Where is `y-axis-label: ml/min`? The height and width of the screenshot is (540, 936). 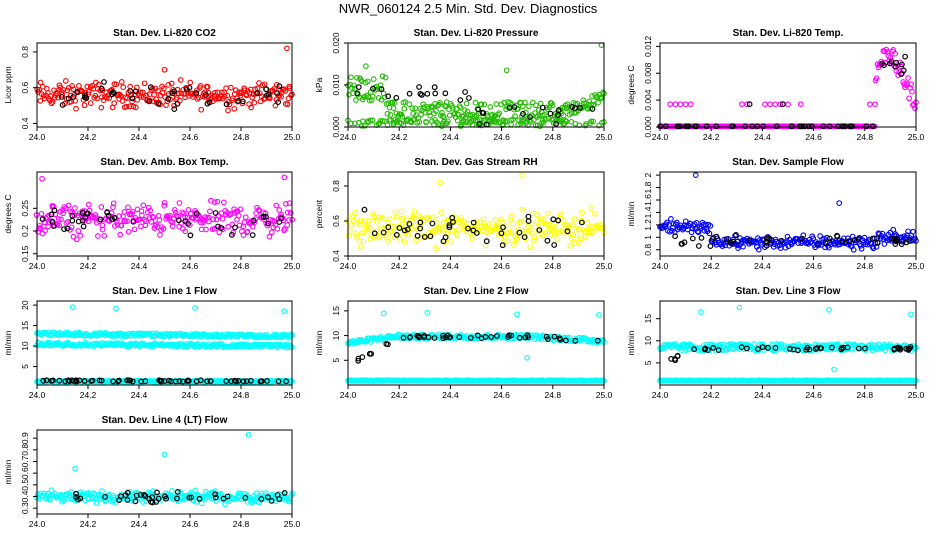
y-axis-label: ml/min is located at coordinates (319, 342).